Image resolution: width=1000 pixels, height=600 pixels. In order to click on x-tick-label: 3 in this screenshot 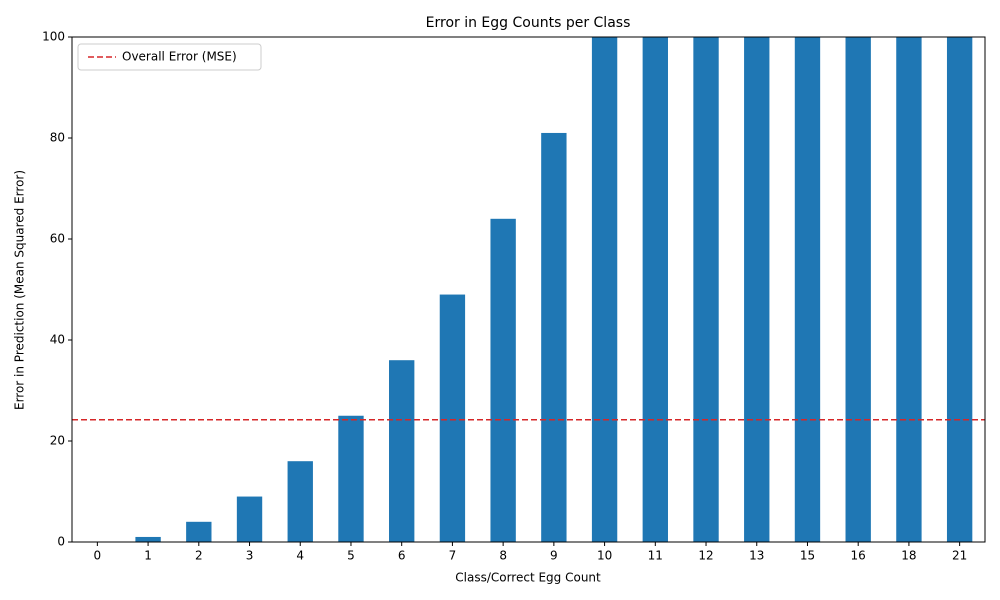, I will do `click(250, 556)`.